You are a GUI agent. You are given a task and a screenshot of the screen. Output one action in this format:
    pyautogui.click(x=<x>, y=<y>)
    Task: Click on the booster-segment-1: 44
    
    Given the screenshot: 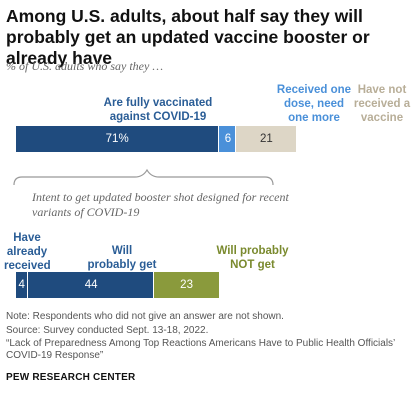 What is the action you would take?
    pyautogui.click(x=90, y=285)
    